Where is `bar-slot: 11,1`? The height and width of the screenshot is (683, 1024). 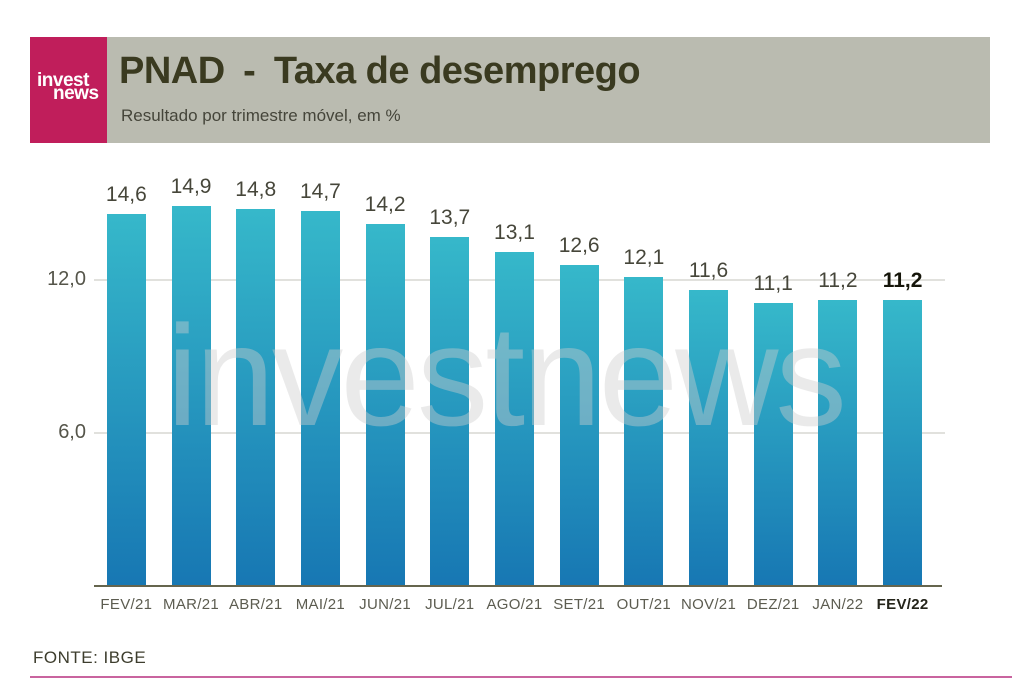
bar-slot: 11,1 is located at coordinates (773, 429).